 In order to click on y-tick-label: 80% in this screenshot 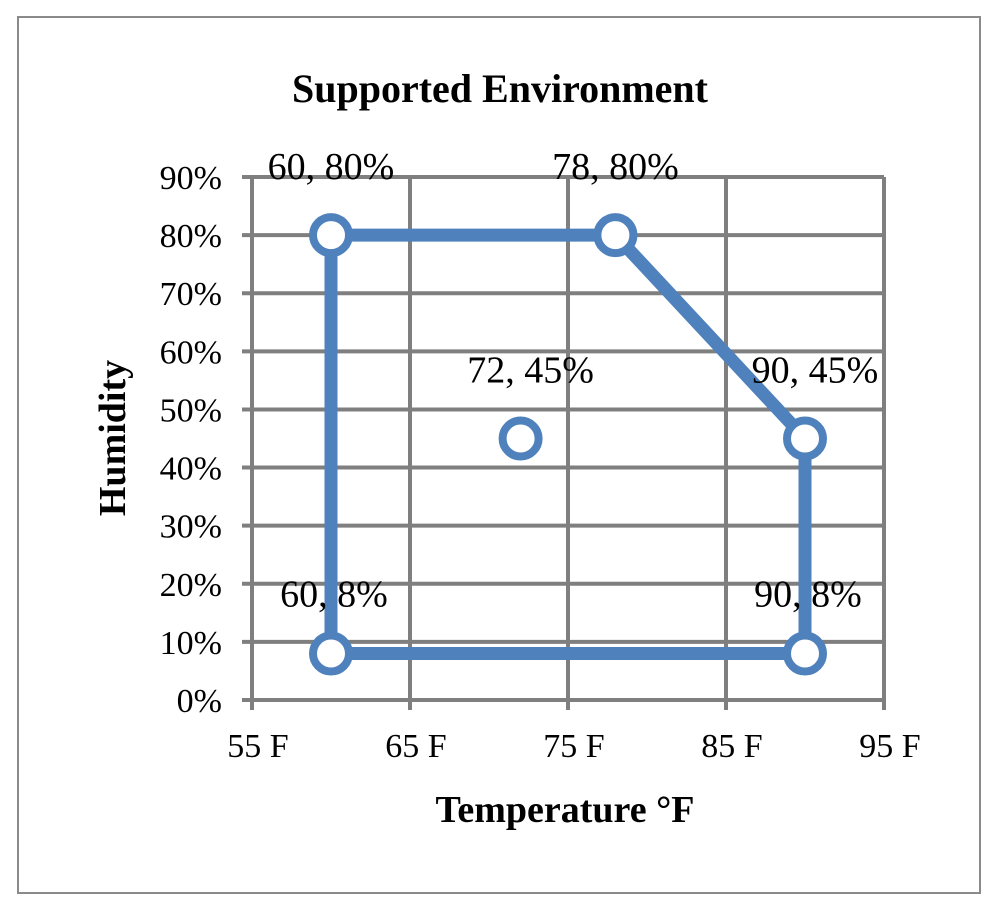, I will do `click(191, 236)`.